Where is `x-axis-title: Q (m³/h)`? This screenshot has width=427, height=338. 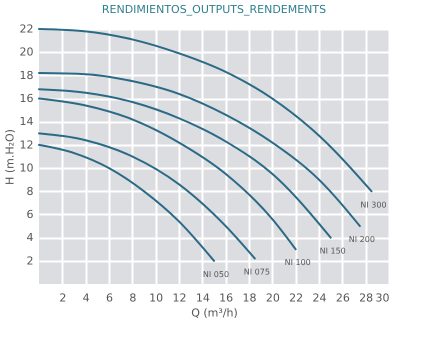
x-axis-title: Q (m³/h) is located at coordinates (214, 313).